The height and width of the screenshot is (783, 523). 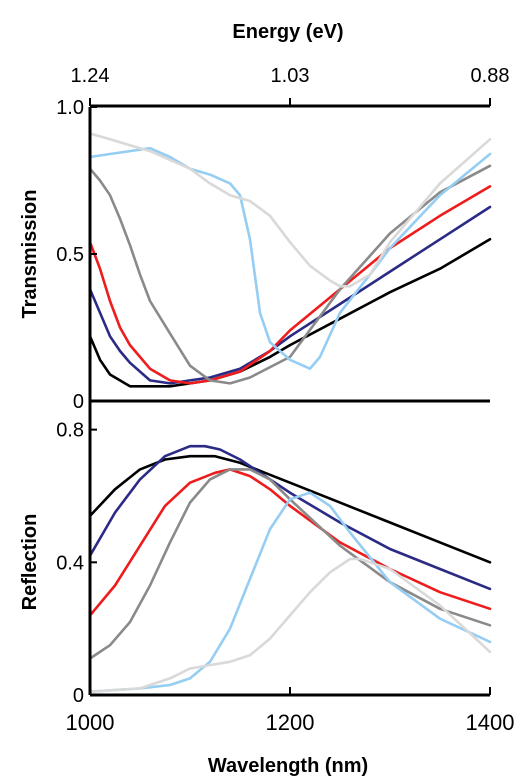 I want to click on energy-axis-title: Energy (eV), so click(x=287, y=32).